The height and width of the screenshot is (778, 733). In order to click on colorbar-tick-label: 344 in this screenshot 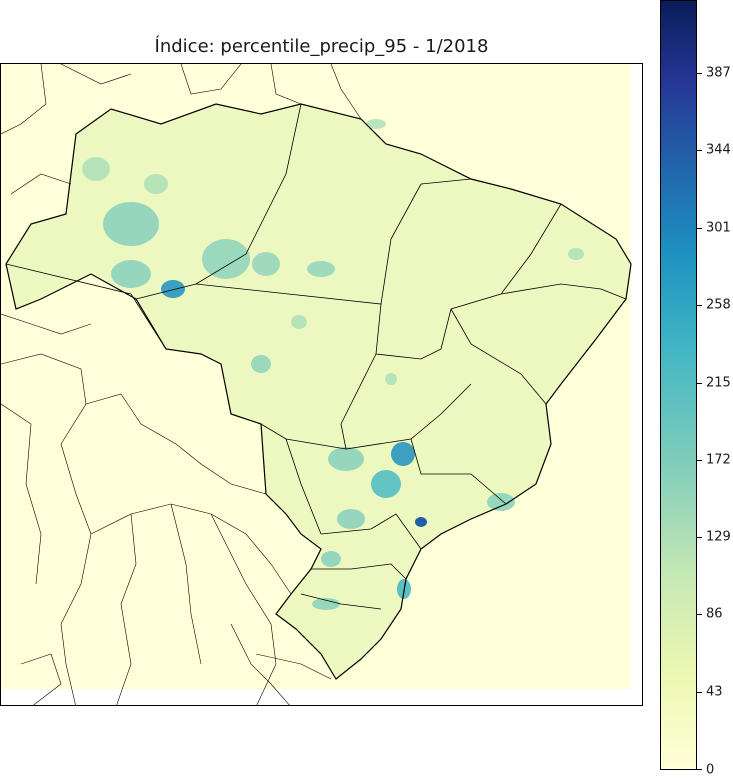, I will do `click(718, 150)`.